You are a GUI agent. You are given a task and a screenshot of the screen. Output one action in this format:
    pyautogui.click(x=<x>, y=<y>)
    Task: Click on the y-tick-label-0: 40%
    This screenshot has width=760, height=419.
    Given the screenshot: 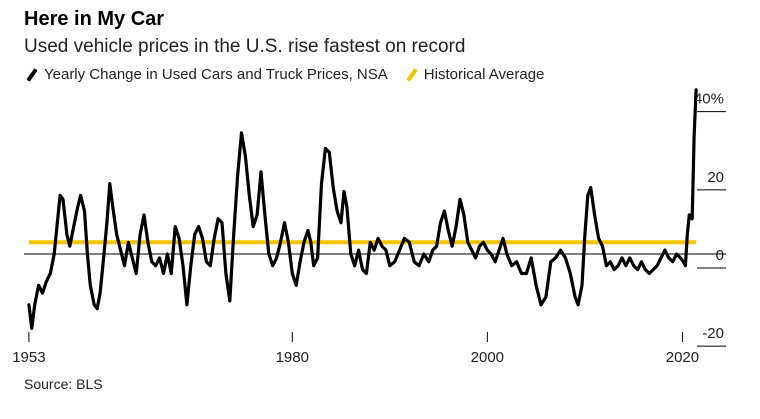 What is the action you would take?
    pyautogui.click(x=709, y=99)
    